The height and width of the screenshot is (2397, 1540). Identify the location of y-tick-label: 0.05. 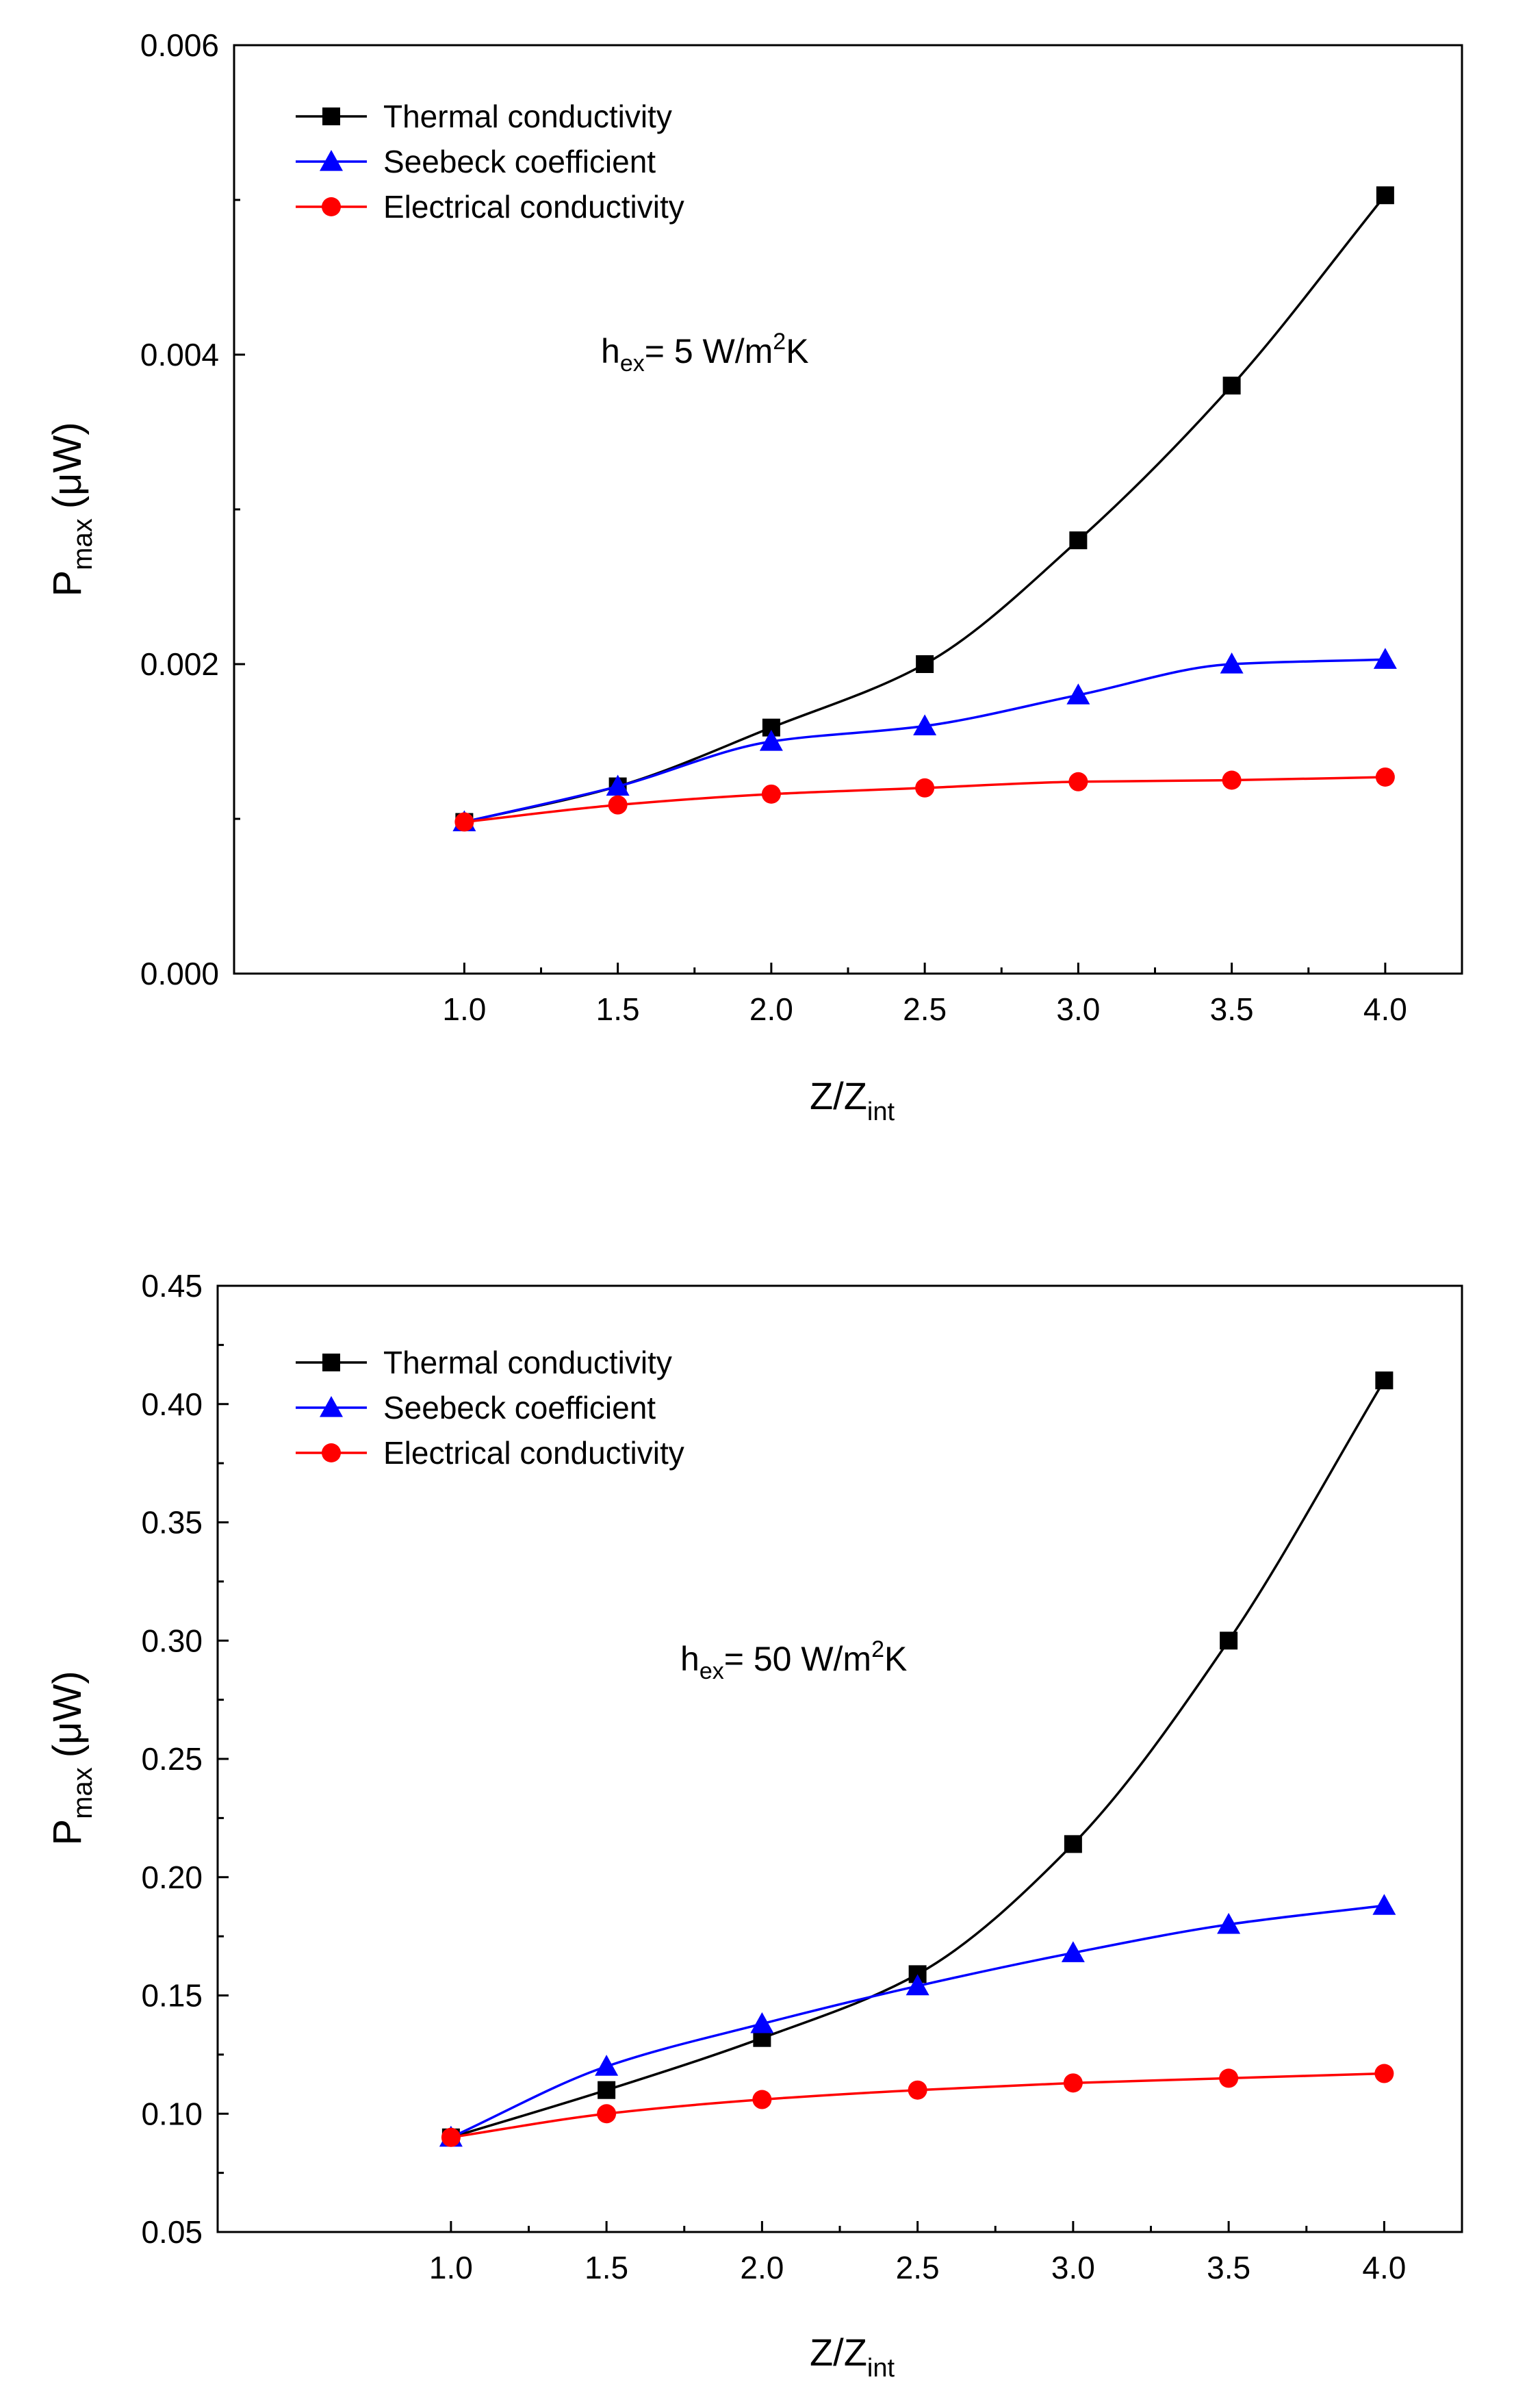
(172, 2232).